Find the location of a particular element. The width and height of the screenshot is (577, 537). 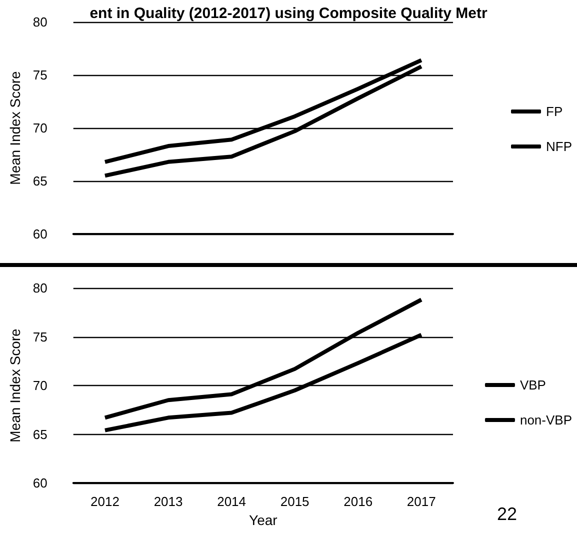

x-tick-label: 2016 is located at coordinates (358, 501).